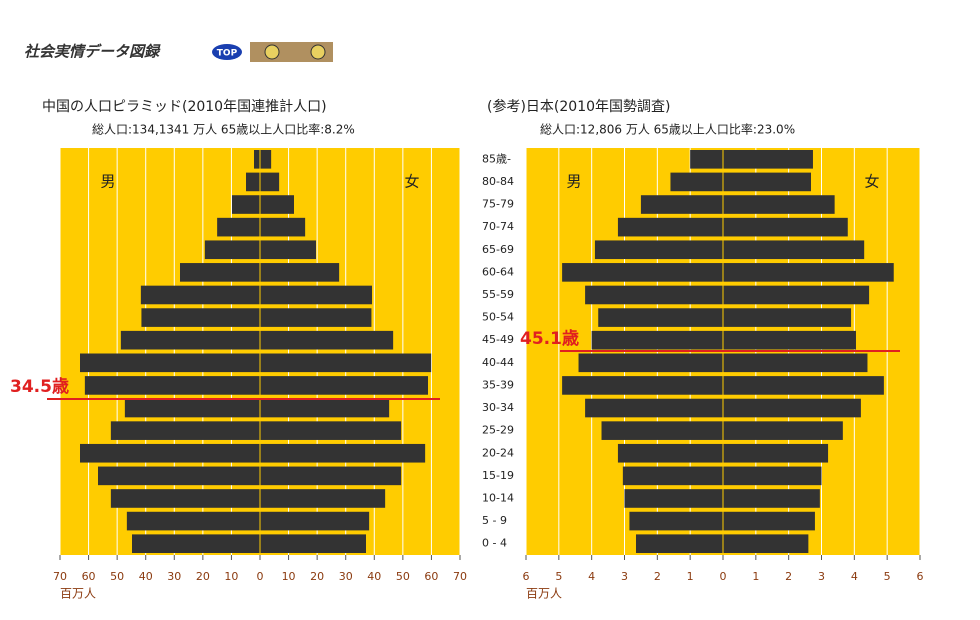 The width and height of the screenshot is (980, 620). What do you see at coordinates (498, 407) in the screenshot?
I see `y-tick-label: 30-34` at bounding box center [498, 407].